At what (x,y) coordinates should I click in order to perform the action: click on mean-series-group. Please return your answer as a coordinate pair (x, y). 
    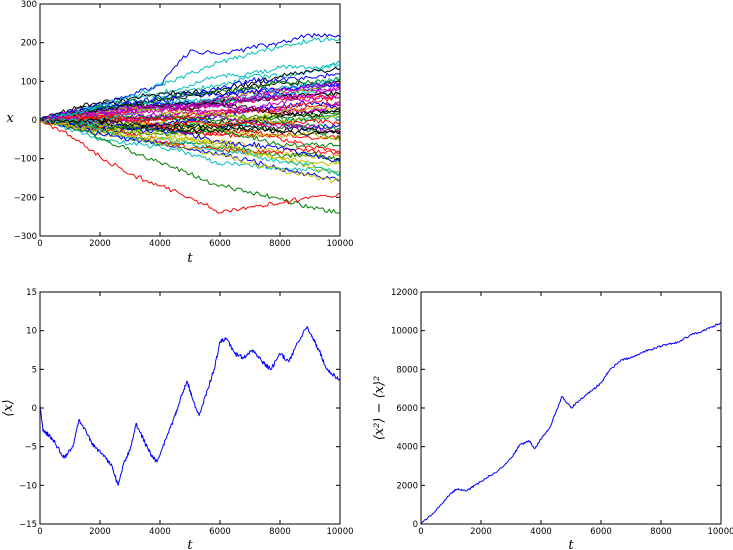
    Looking at the image, I should click on (190, 406).